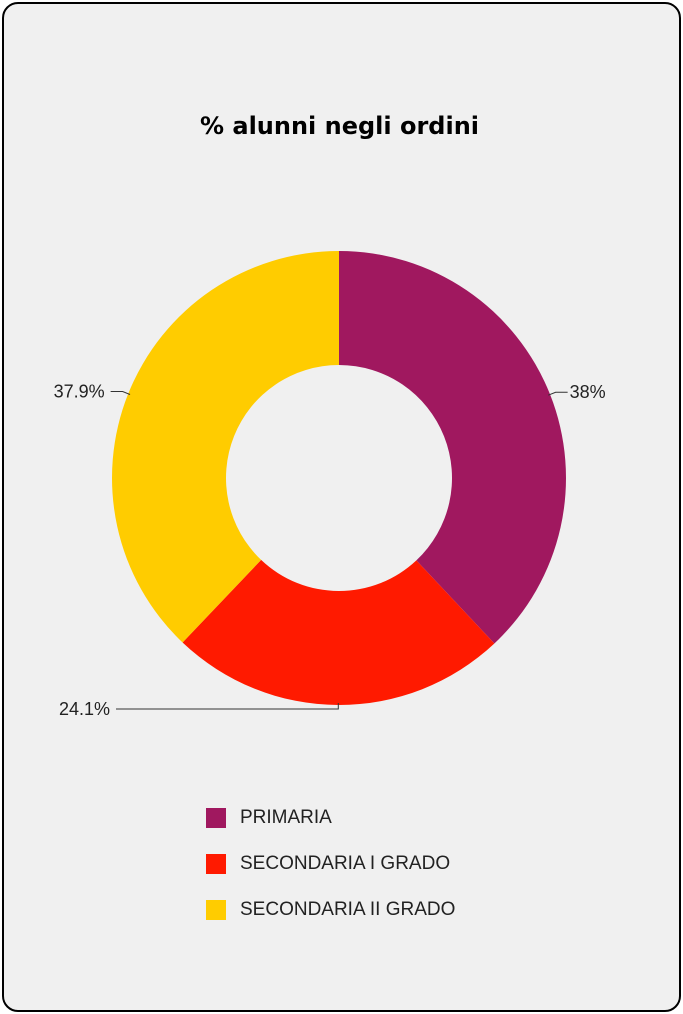  What do you see at coordinates (227, 706) in the screenshot?
I see `leader-line-secondaria-i-grado` at bounding box center [227, 706].